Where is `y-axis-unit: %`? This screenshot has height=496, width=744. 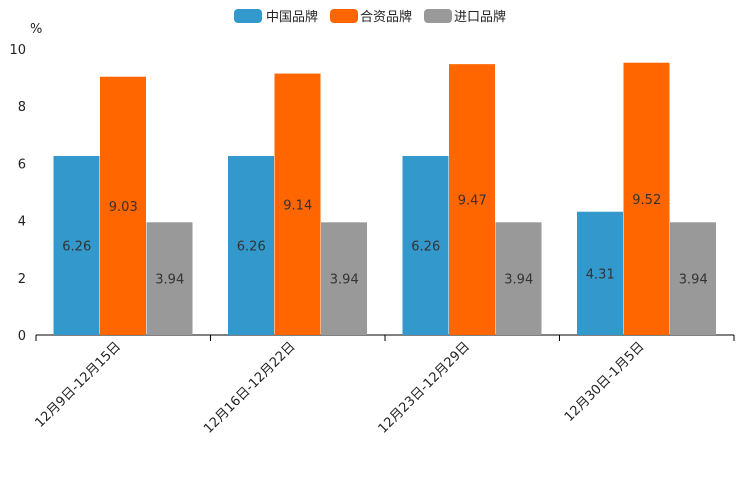
y-axis-unit: % is located at coordinates (36, 29).